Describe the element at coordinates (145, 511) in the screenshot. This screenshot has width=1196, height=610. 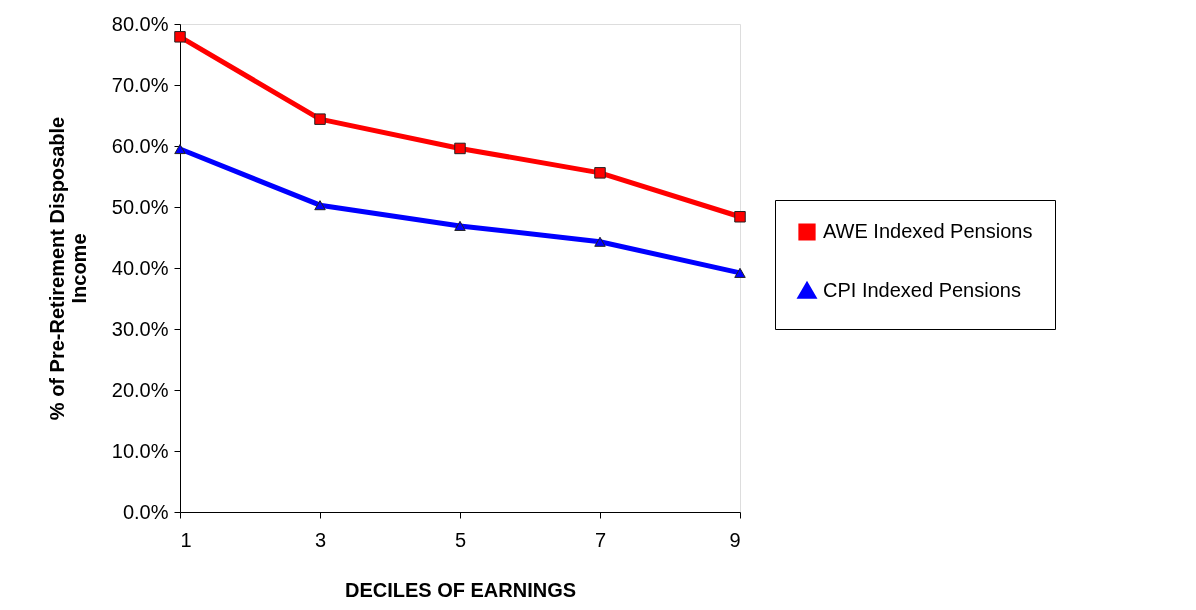
I see `y-tick-label: 0.0%` at that location.